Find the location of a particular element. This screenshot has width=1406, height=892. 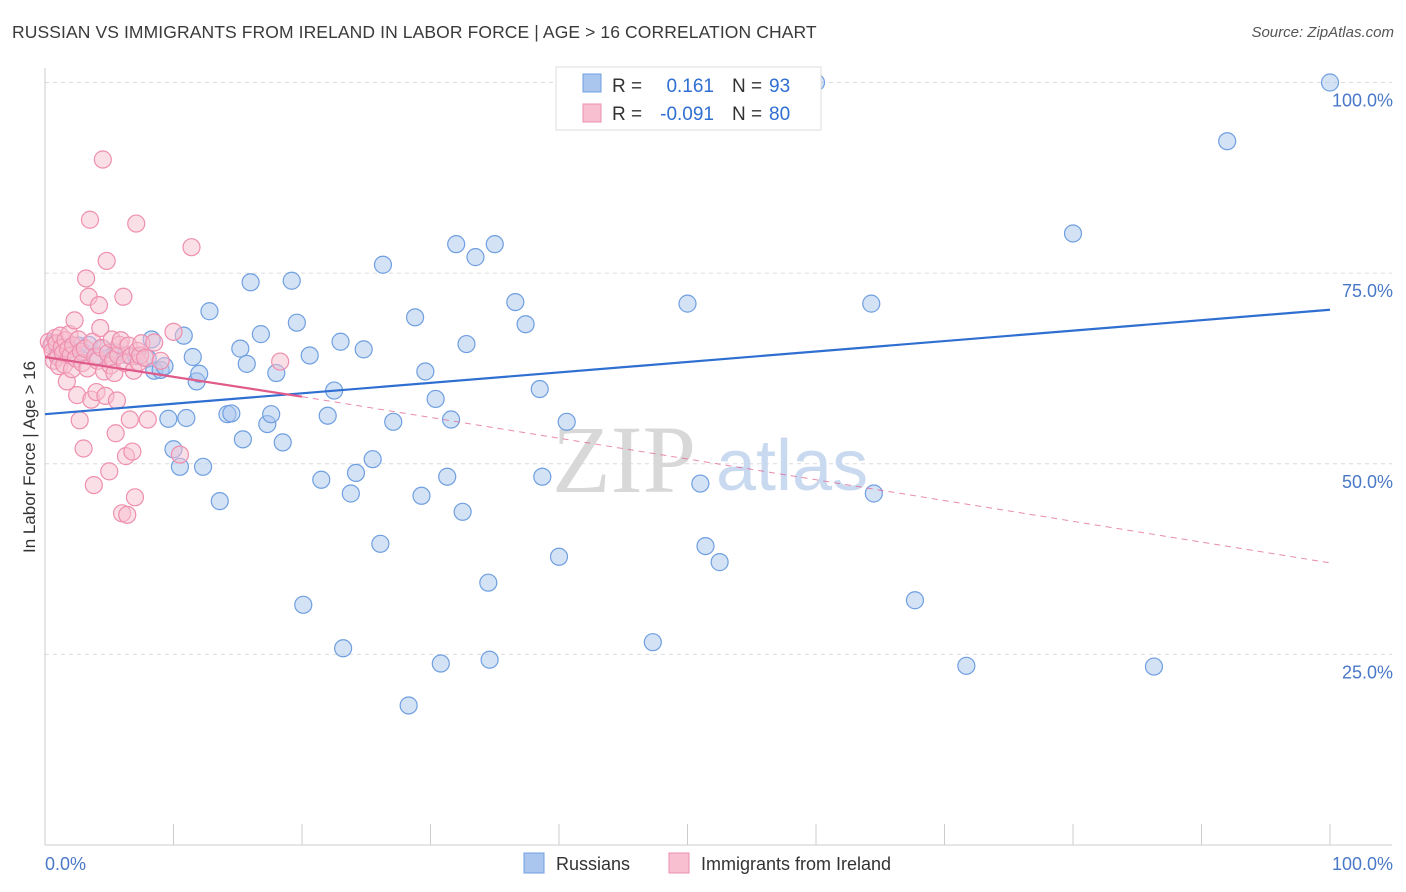

series-legend: Russians Immigrants from Ireland is located at coordinates (707, 863).